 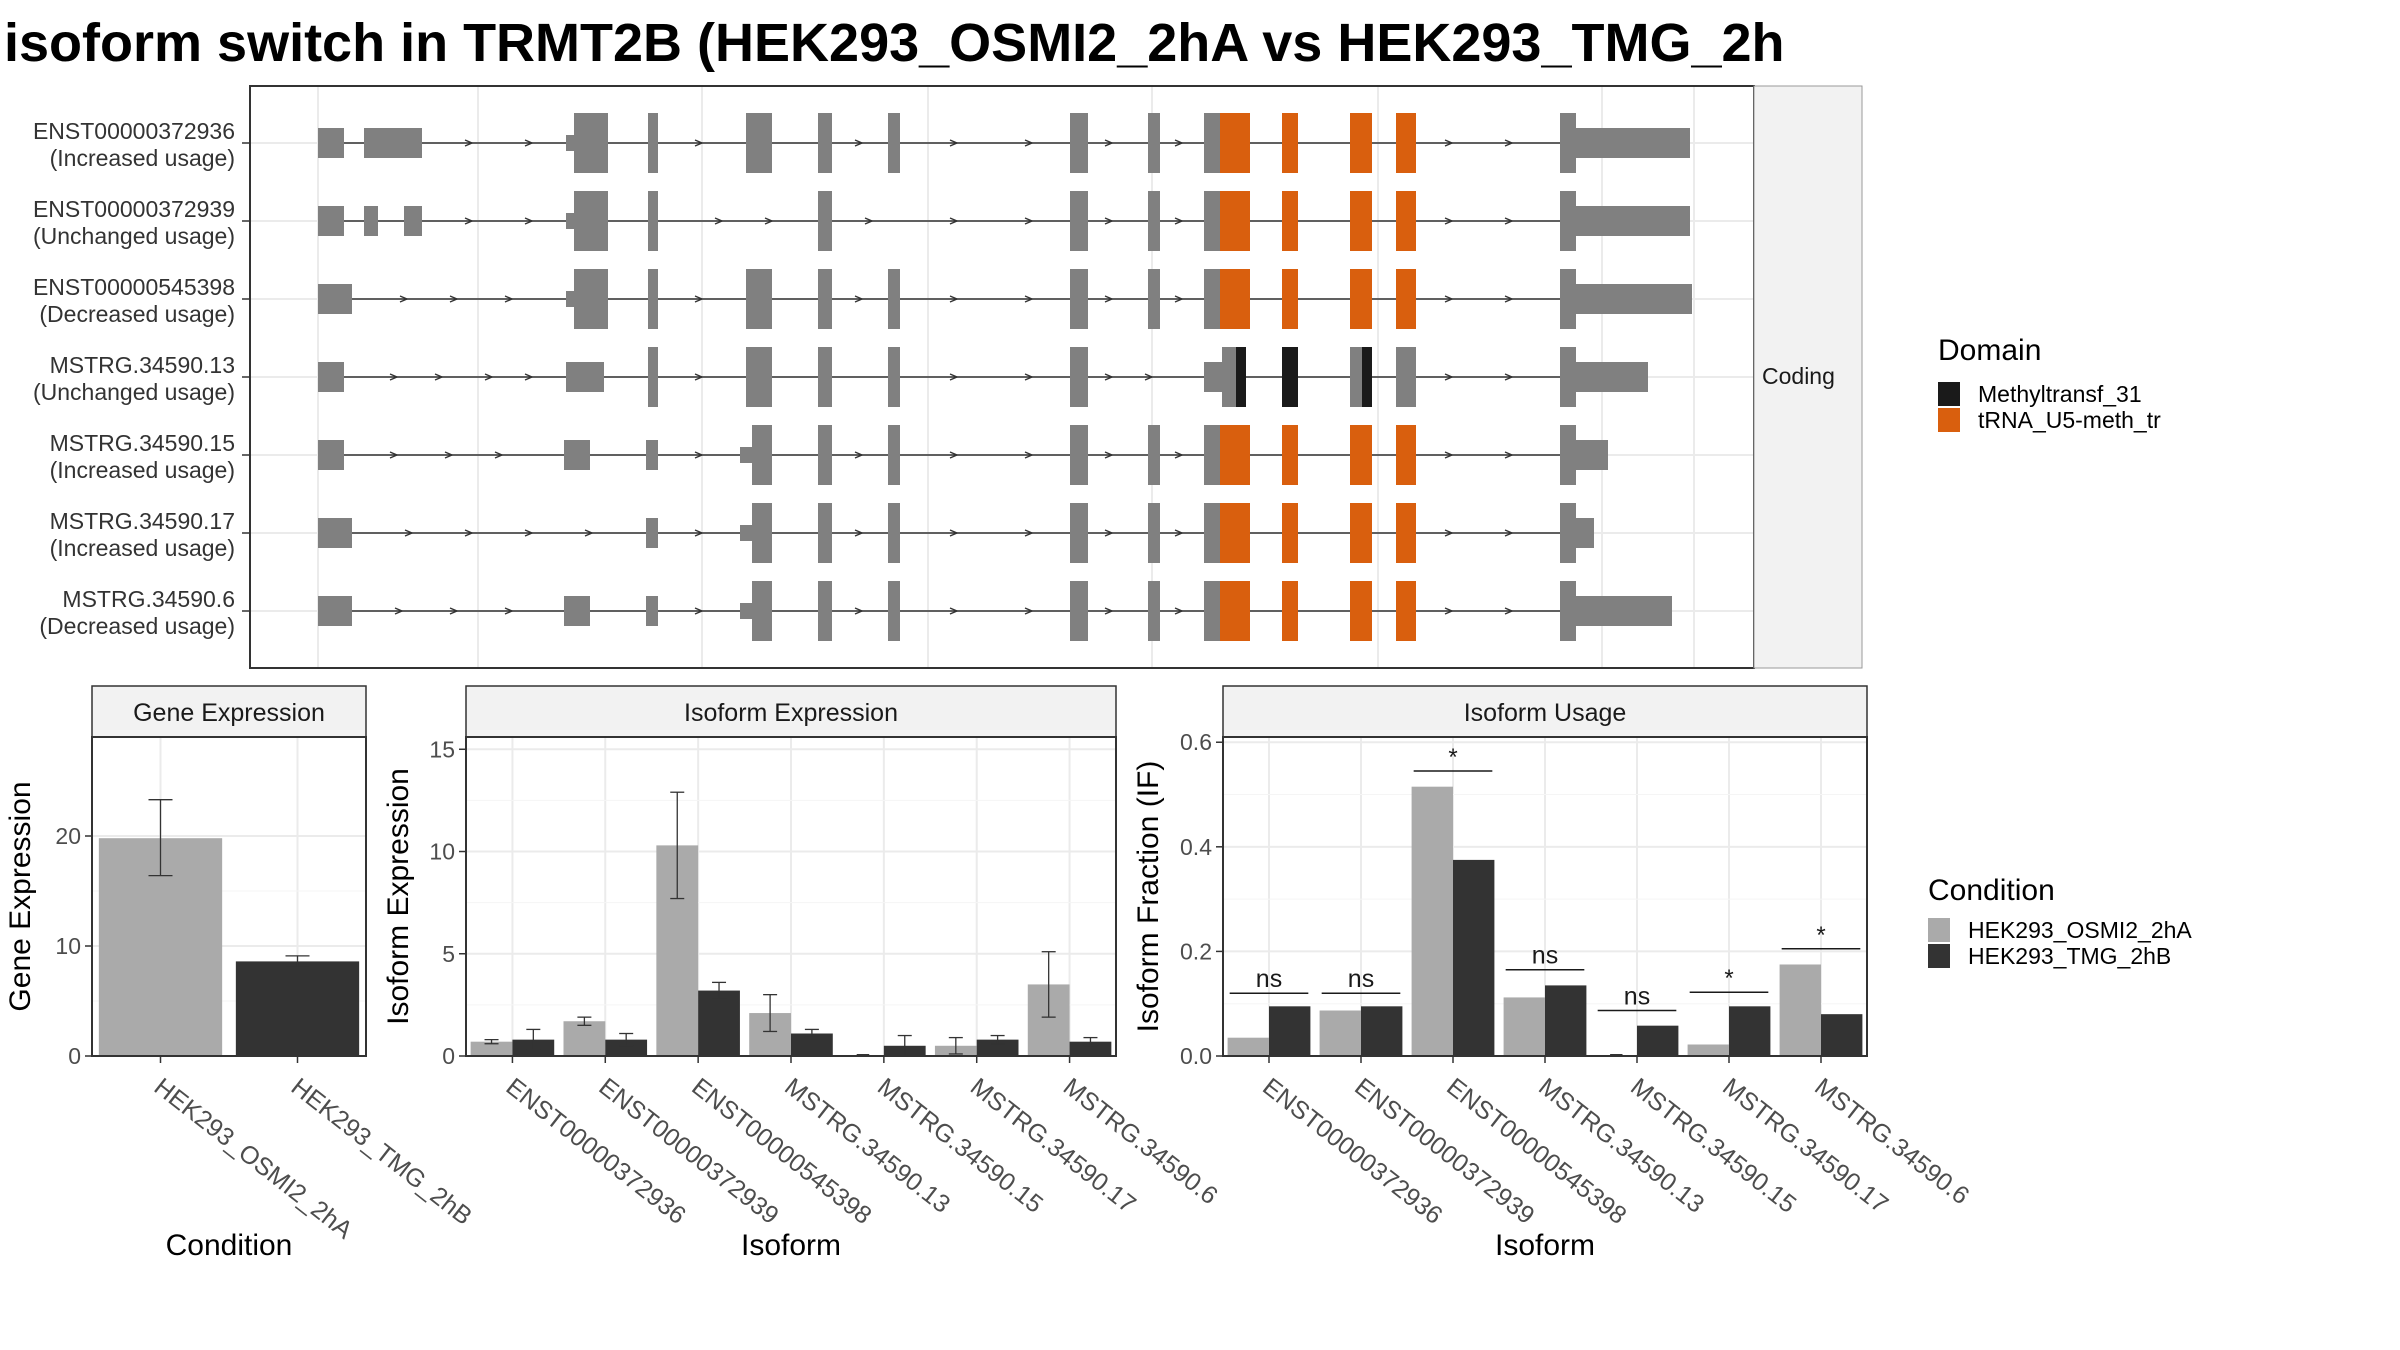 What do you see at coordinates (1453, 758) in the screenshot?
I see `significance-annotation: *` at bounding box center [1453, 758].